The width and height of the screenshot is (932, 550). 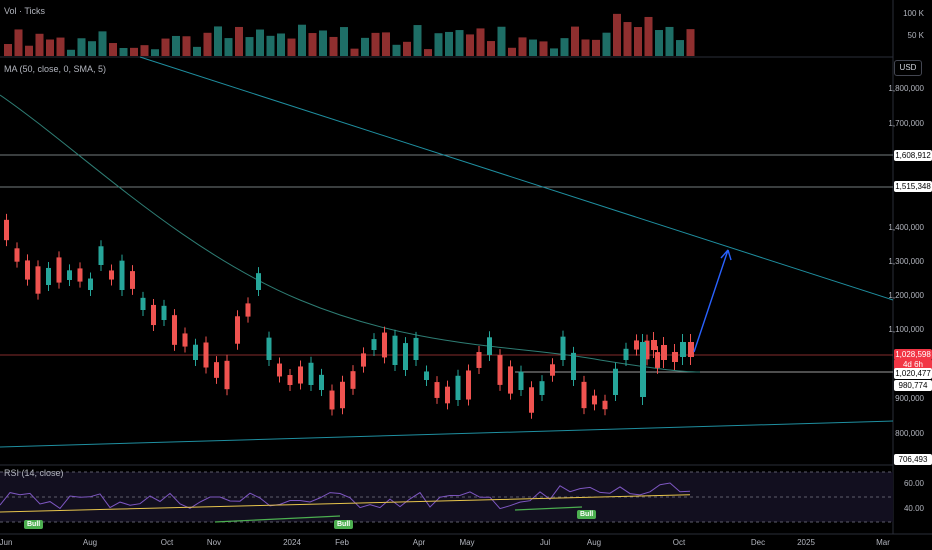 I want to click on rsi-axis-tick: 60.00, so click(x=913, y=483).